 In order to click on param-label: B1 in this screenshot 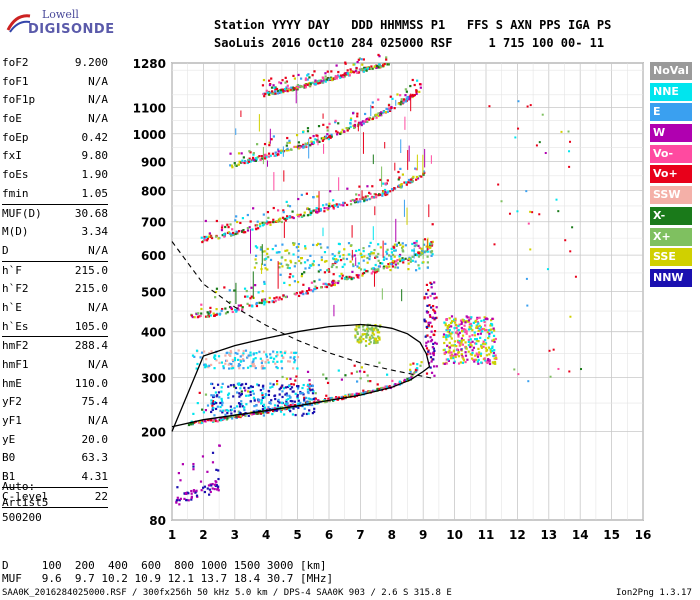, I will do `click(9, 477)`.